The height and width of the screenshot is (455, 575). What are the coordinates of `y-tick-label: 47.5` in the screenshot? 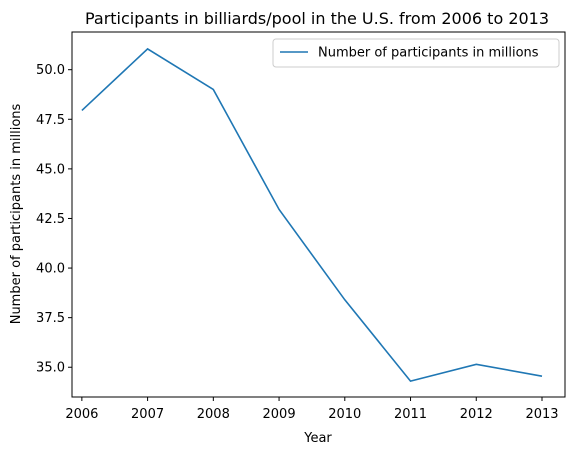 It's located at (50, 120).